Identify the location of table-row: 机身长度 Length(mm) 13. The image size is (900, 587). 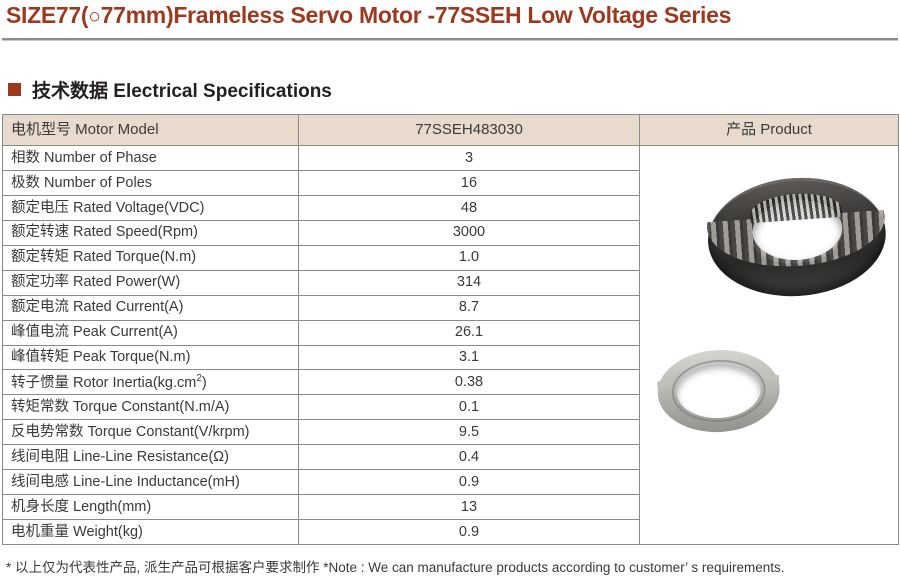
(450, 507).